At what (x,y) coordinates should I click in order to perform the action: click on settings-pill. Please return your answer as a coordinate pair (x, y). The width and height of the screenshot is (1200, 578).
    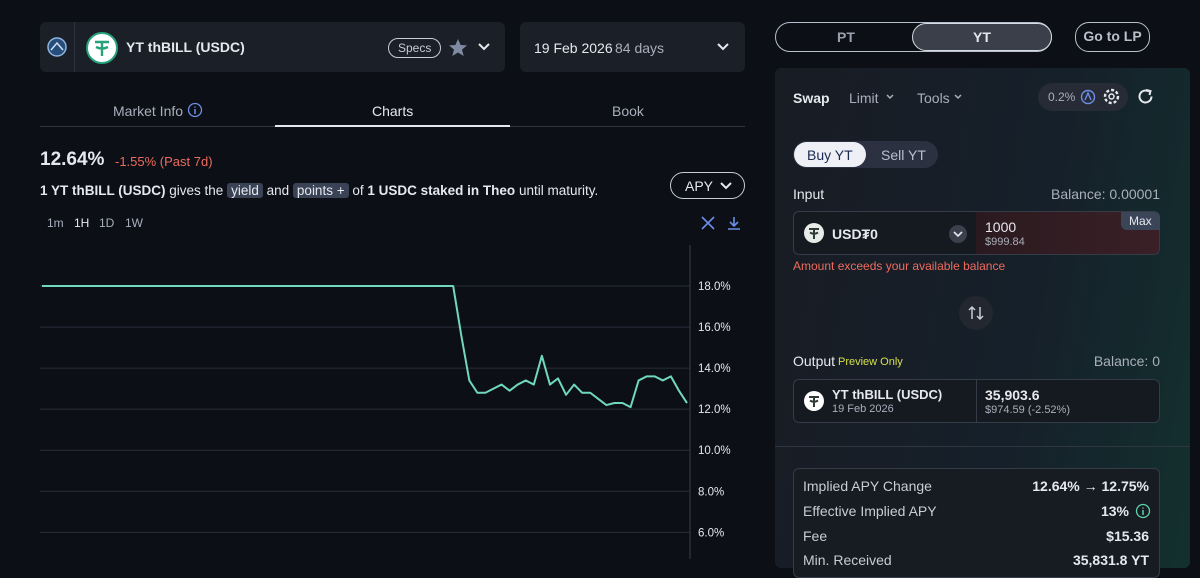
    Looking at the image, I should click on (1083, 97).